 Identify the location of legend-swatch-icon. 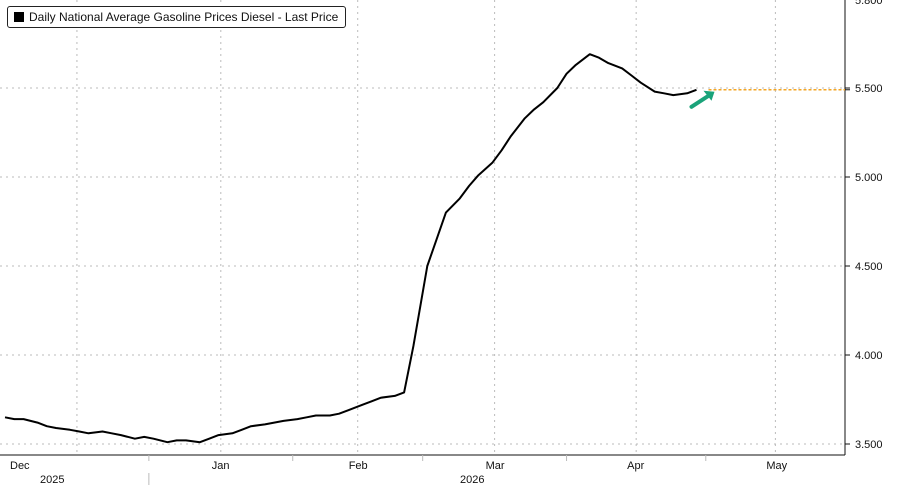
(19, 17).